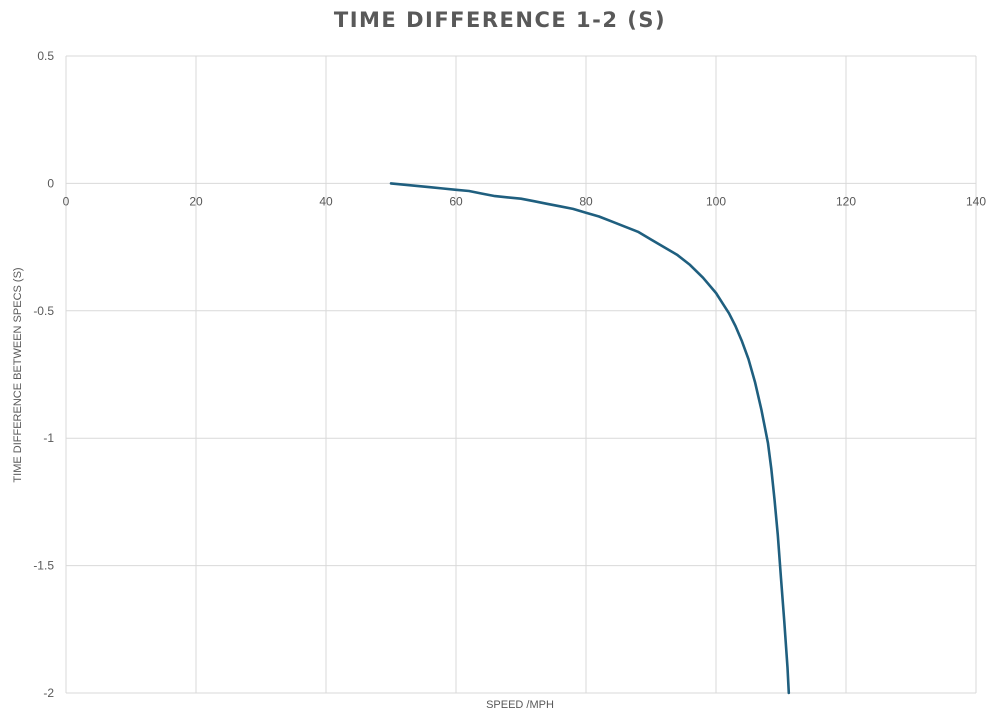 This screenshot has width=1000, height=722. What do you see at coordinates (976, 201) in the screenshot?
I see `x-tick-label: 140` at bounding box center [976, 201].